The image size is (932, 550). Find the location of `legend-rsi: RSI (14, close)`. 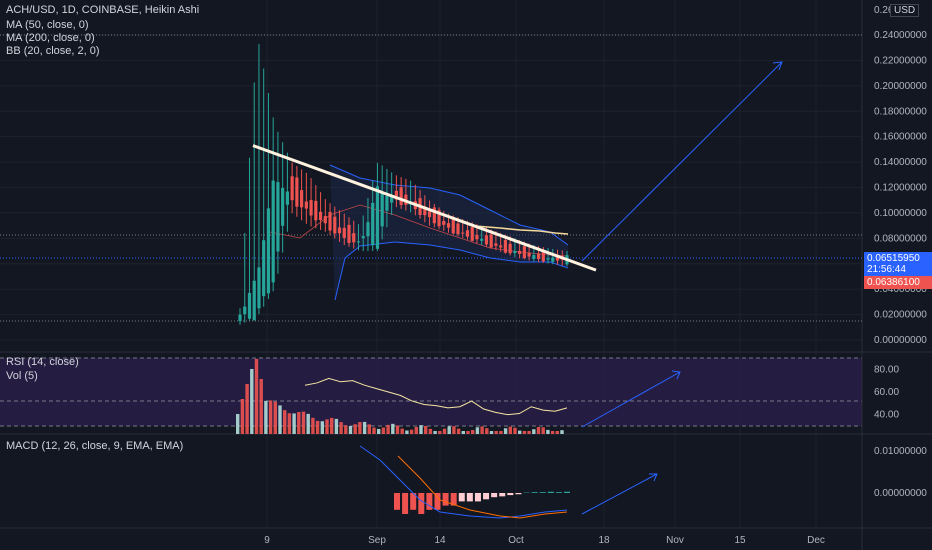

legend-rsi: RSI (14, close) is located at coordinates (42, 362).